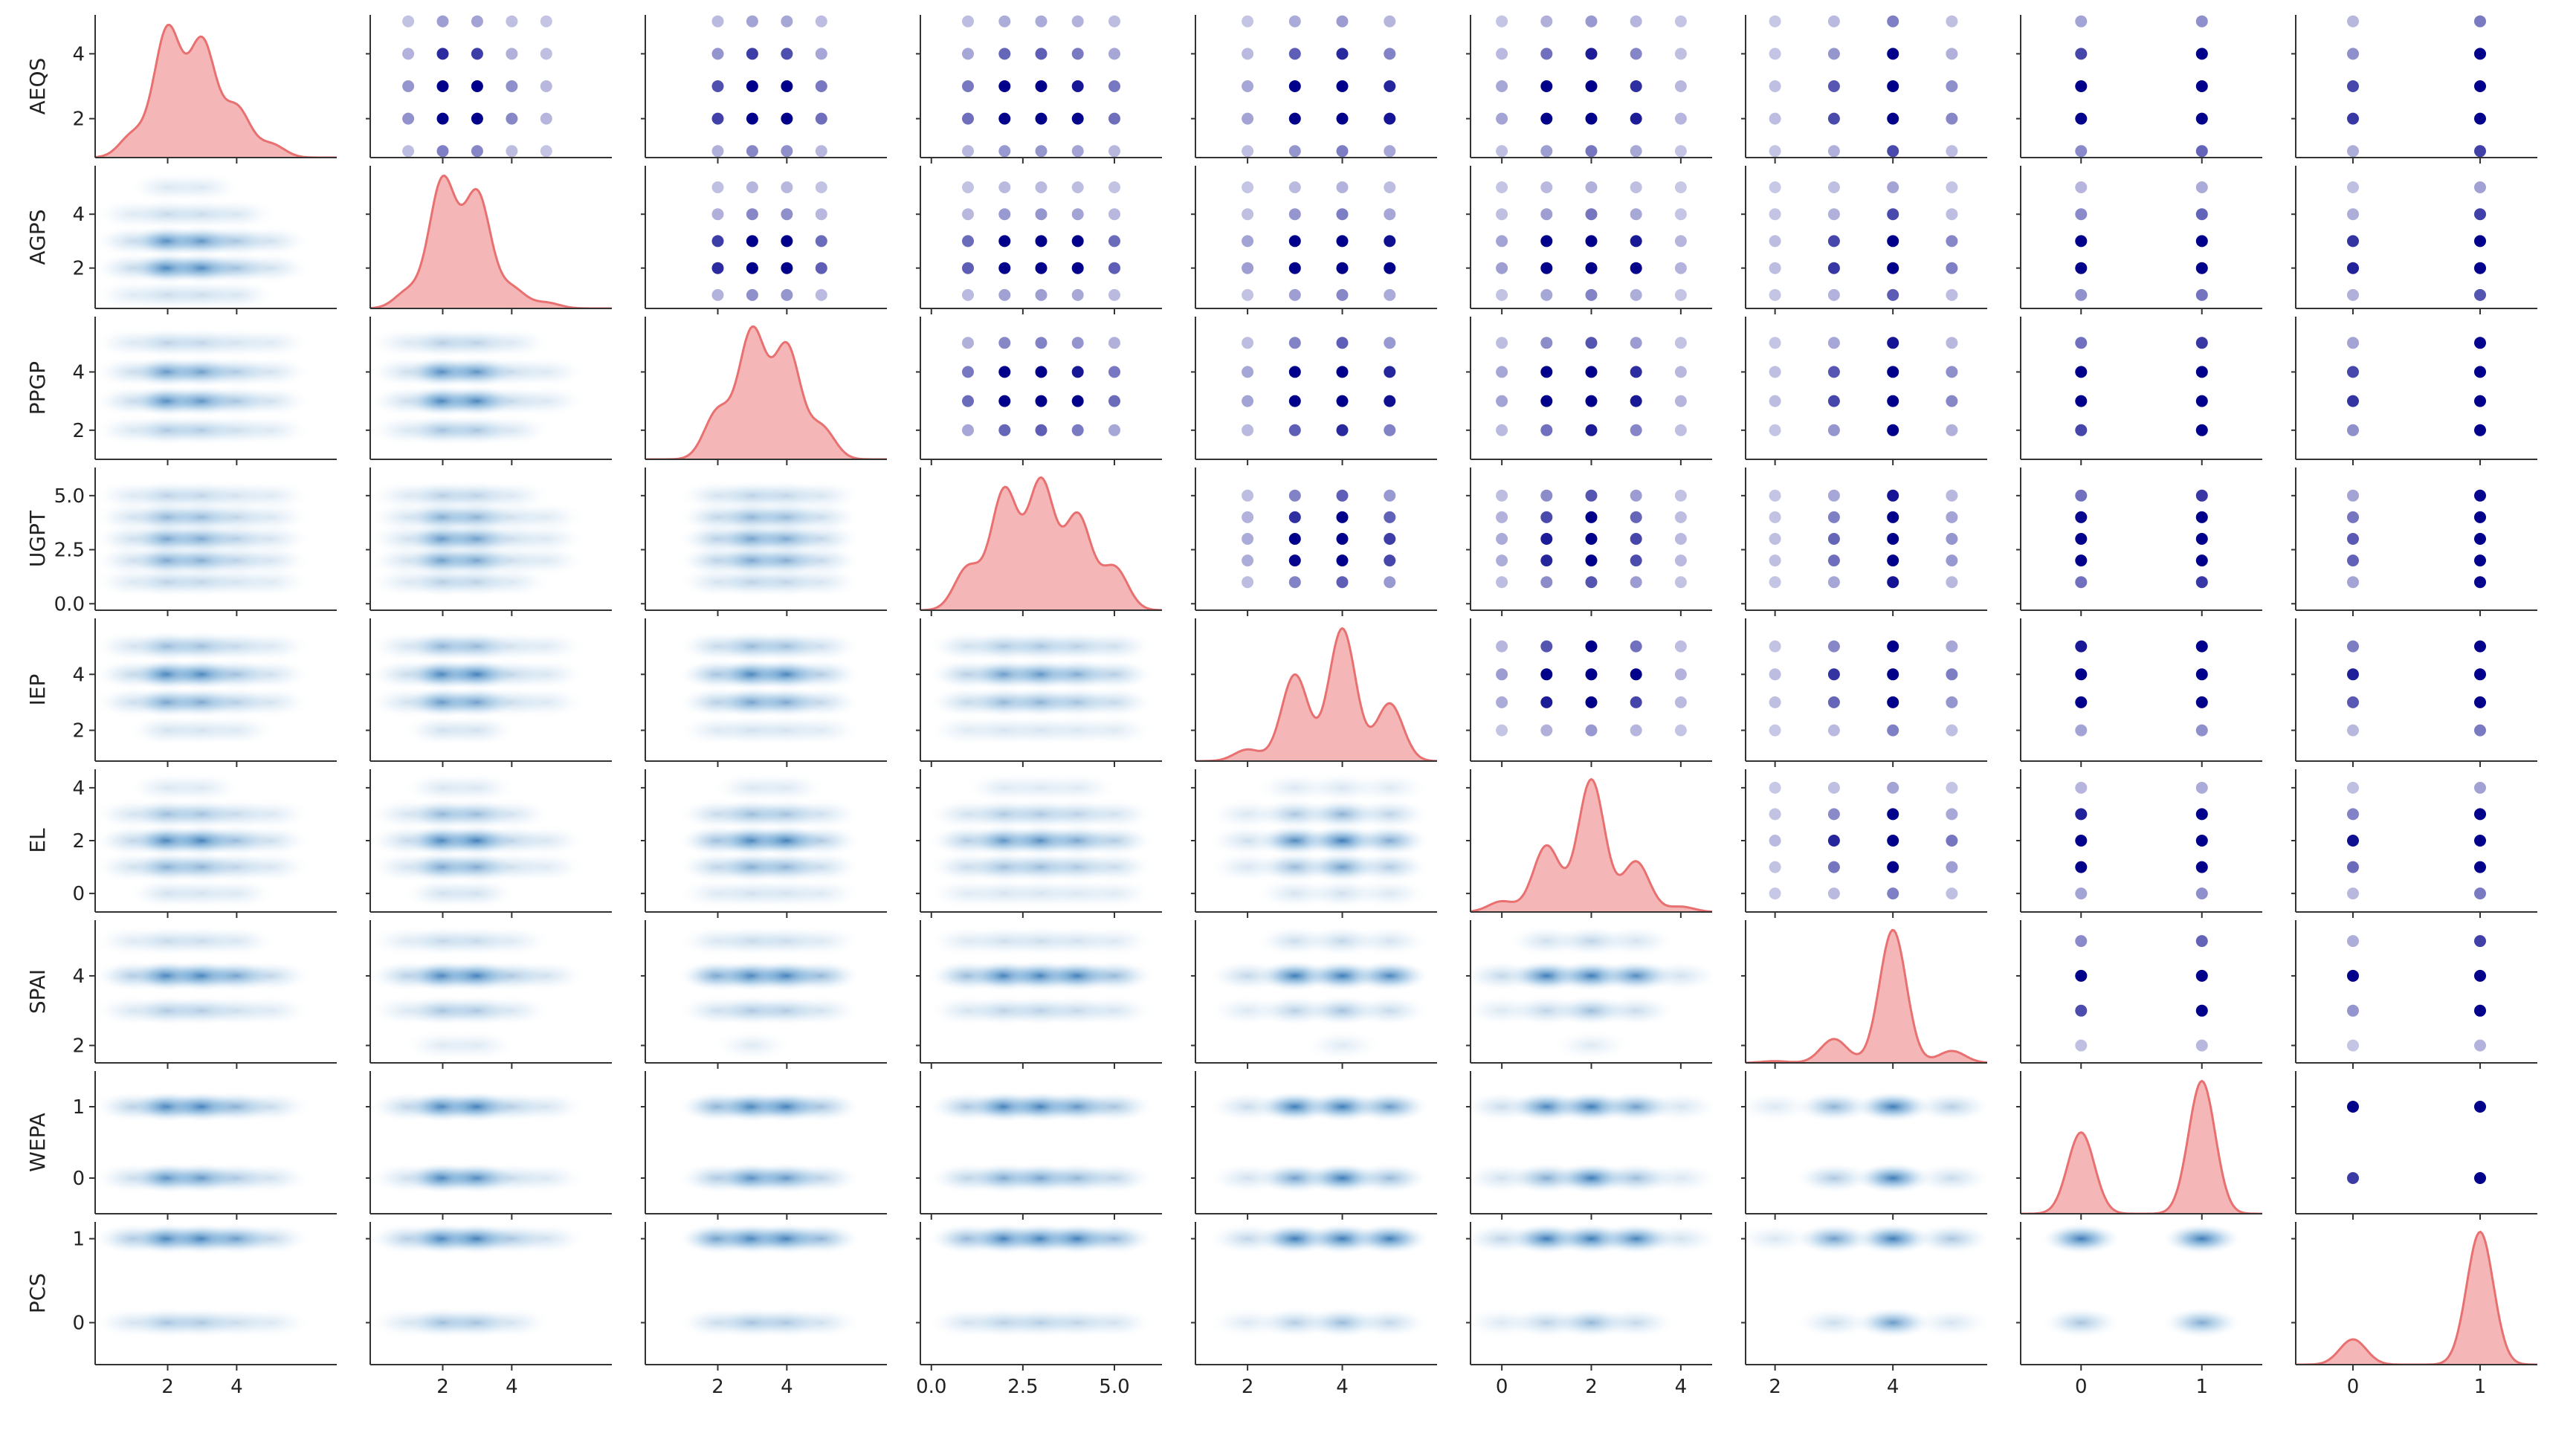  What do you see at coordinates (78, 675) in the screenshot?
I see `y-tick-label: 4` at bounding box center [78, 675].